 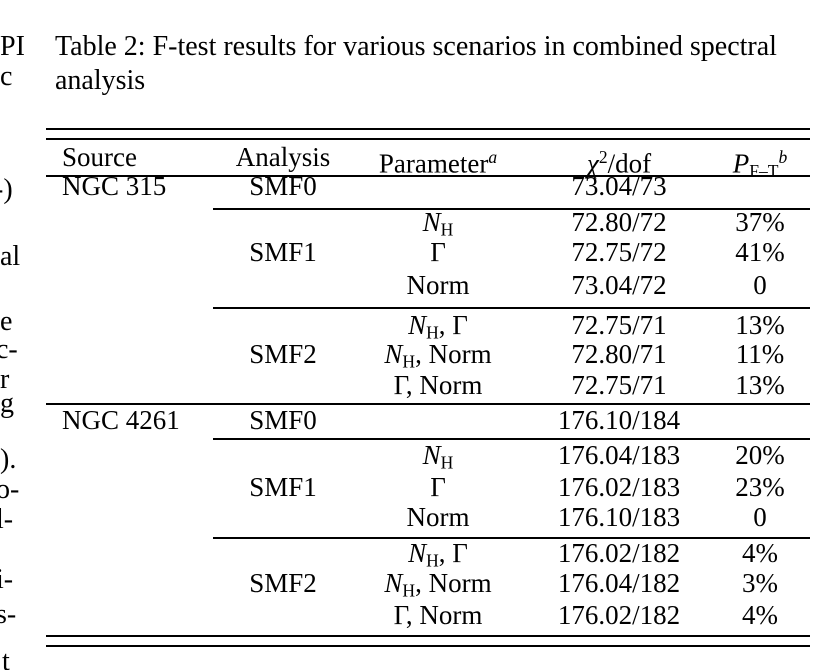 I want to click on cell-text: Γ, so click(x=438, y=487).